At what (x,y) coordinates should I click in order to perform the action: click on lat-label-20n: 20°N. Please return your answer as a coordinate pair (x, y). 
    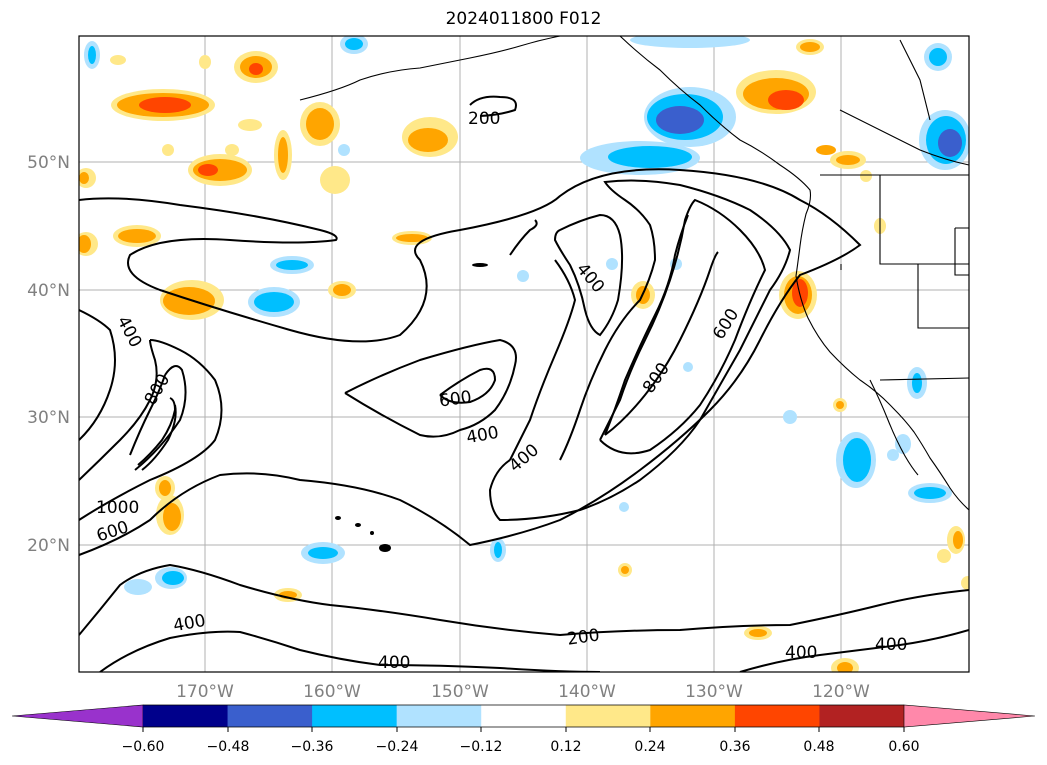
    Looking at the image, I should click on (48, 546).